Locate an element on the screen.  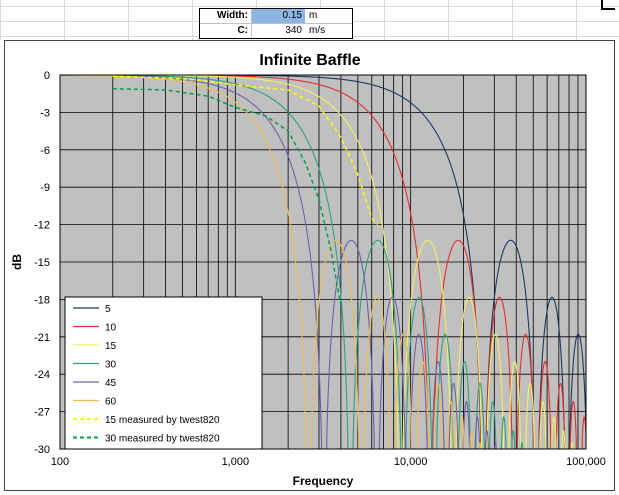
legend-label: 5 is located at coordinates (108, 309).